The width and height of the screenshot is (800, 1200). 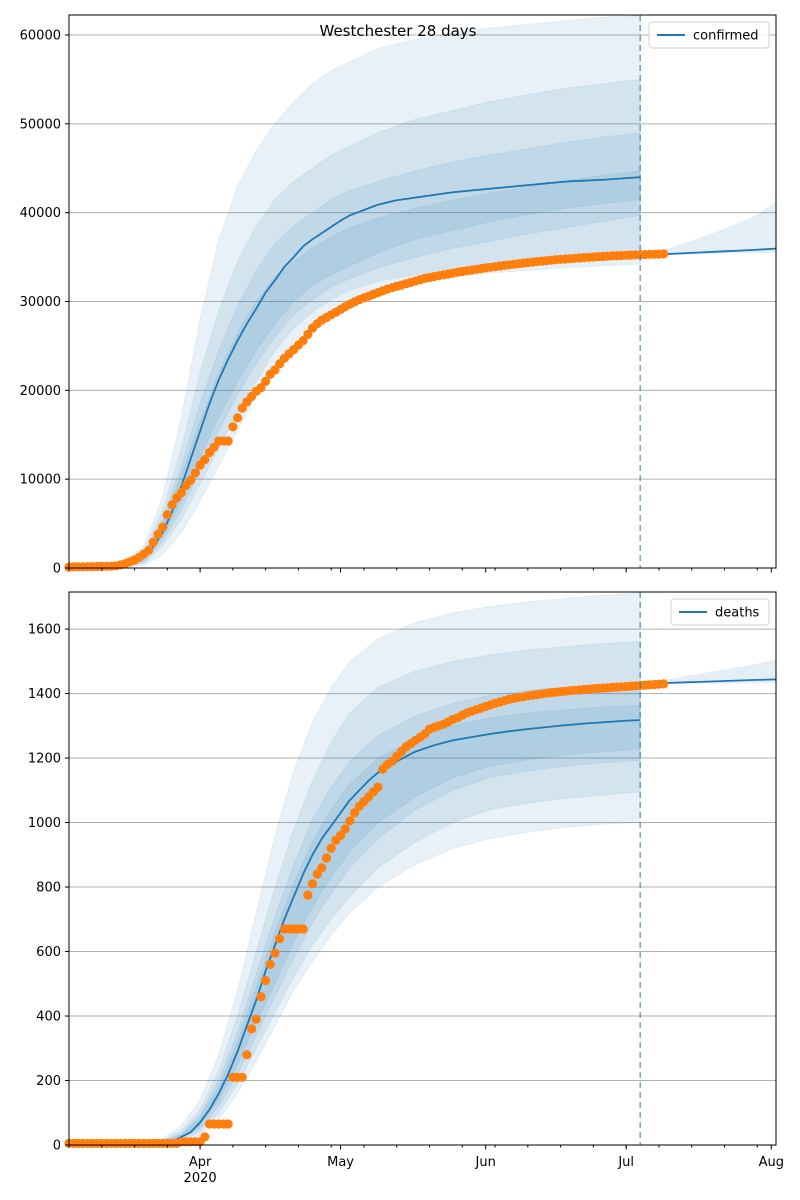 What do you see at coordinates (398, 31) in the screenshot?
I see `chart-title: Westchester 28 days` at bounding box center [398, 31].